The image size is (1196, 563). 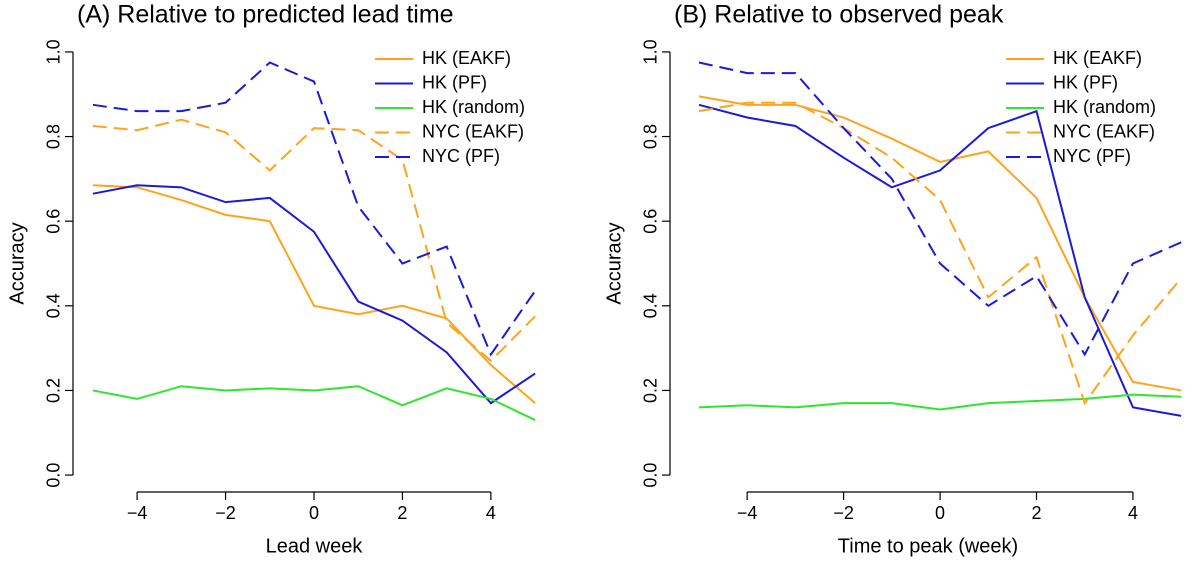 I want to click on chart-title: (A) Relative to predicted lead time, so click(x=265, y=15).